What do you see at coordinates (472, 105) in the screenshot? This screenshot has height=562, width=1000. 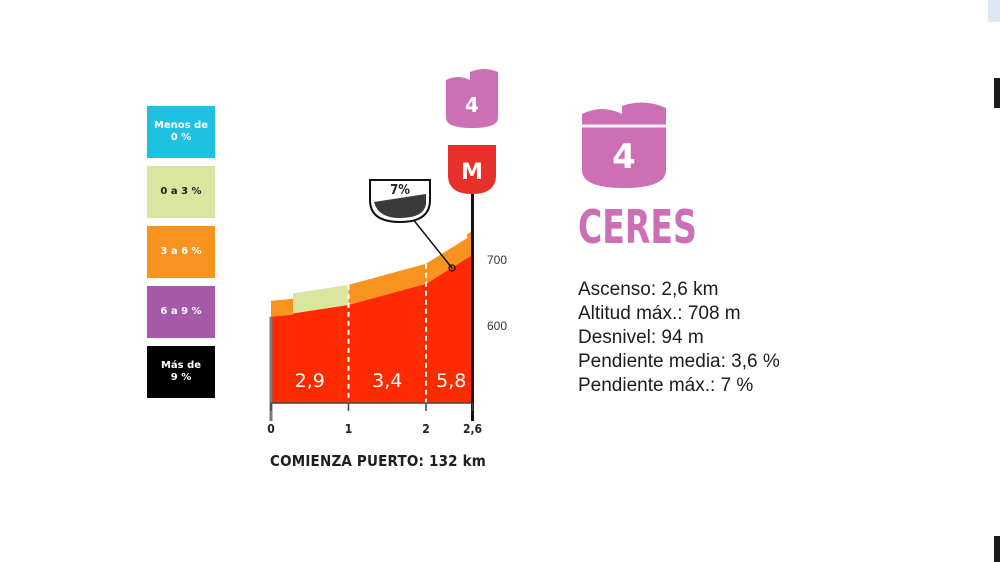 I see `category-small-label: 4` at bounding box center [472, 105].